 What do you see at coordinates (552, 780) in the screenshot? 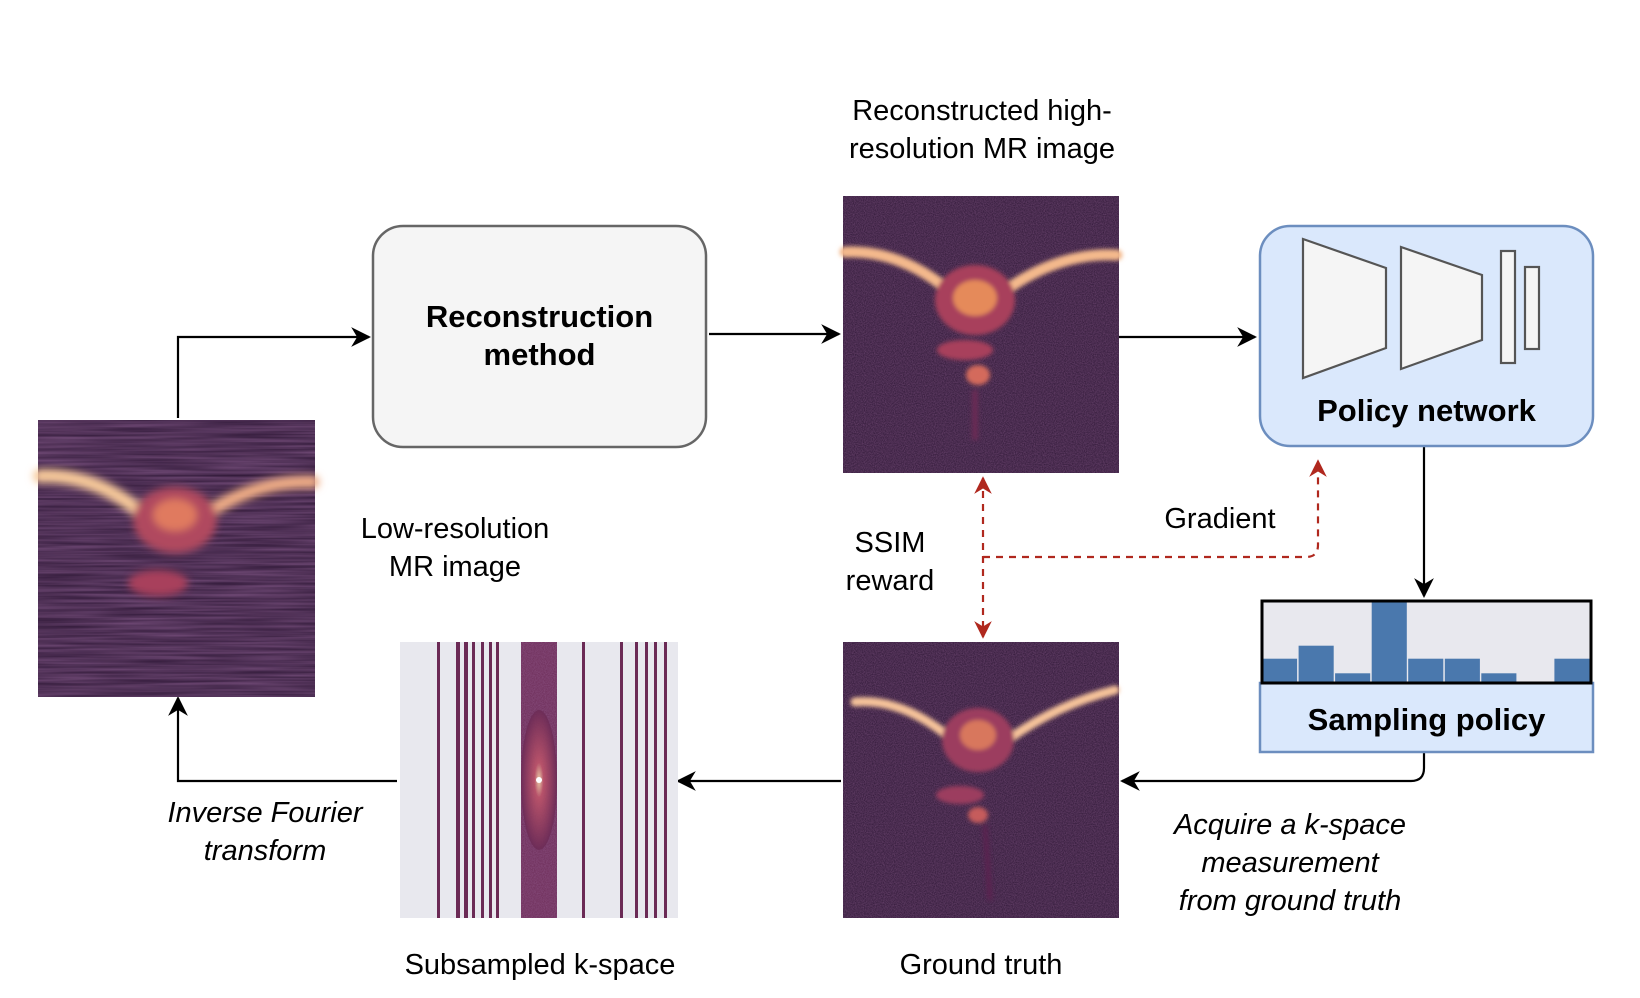
I see `kspace-sampled-lines` at bounding box center [552, 780].